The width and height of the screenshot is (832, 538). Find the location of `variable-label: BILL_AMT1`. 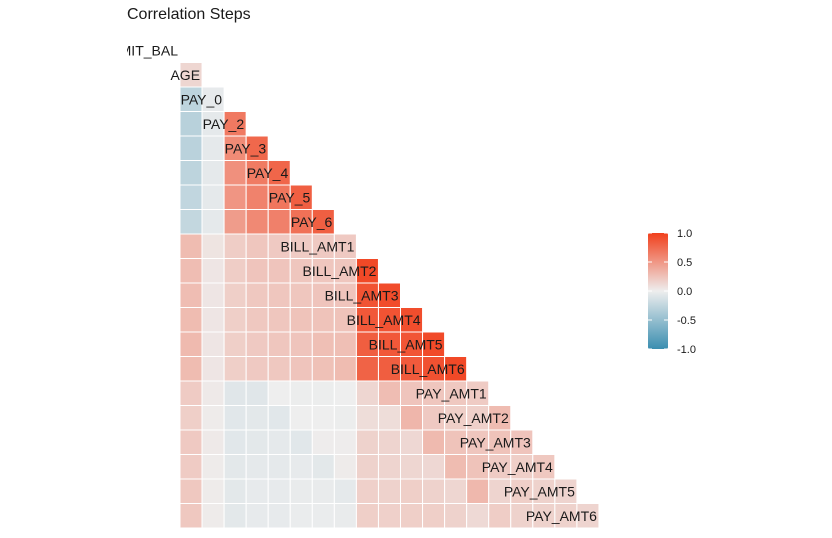

variable-label: BILL_AMT1 is located at coordinates (317, 246).